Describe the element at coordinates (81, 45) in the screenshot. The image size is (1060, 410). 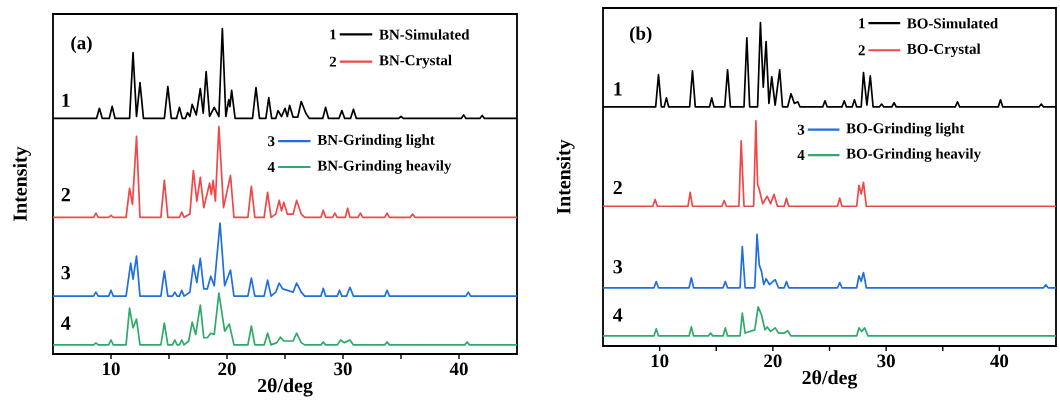
I see `annotation: (a)` at that location.